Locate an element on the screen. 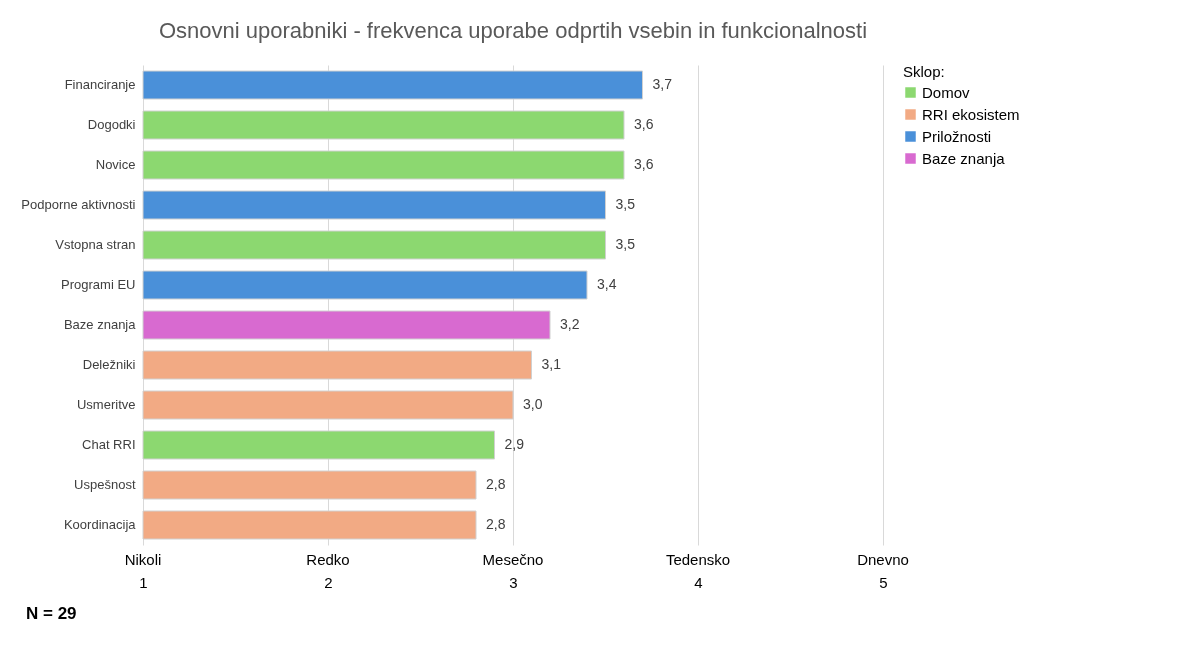  x-tick-label: 4 is located at coordinates (698, 582).